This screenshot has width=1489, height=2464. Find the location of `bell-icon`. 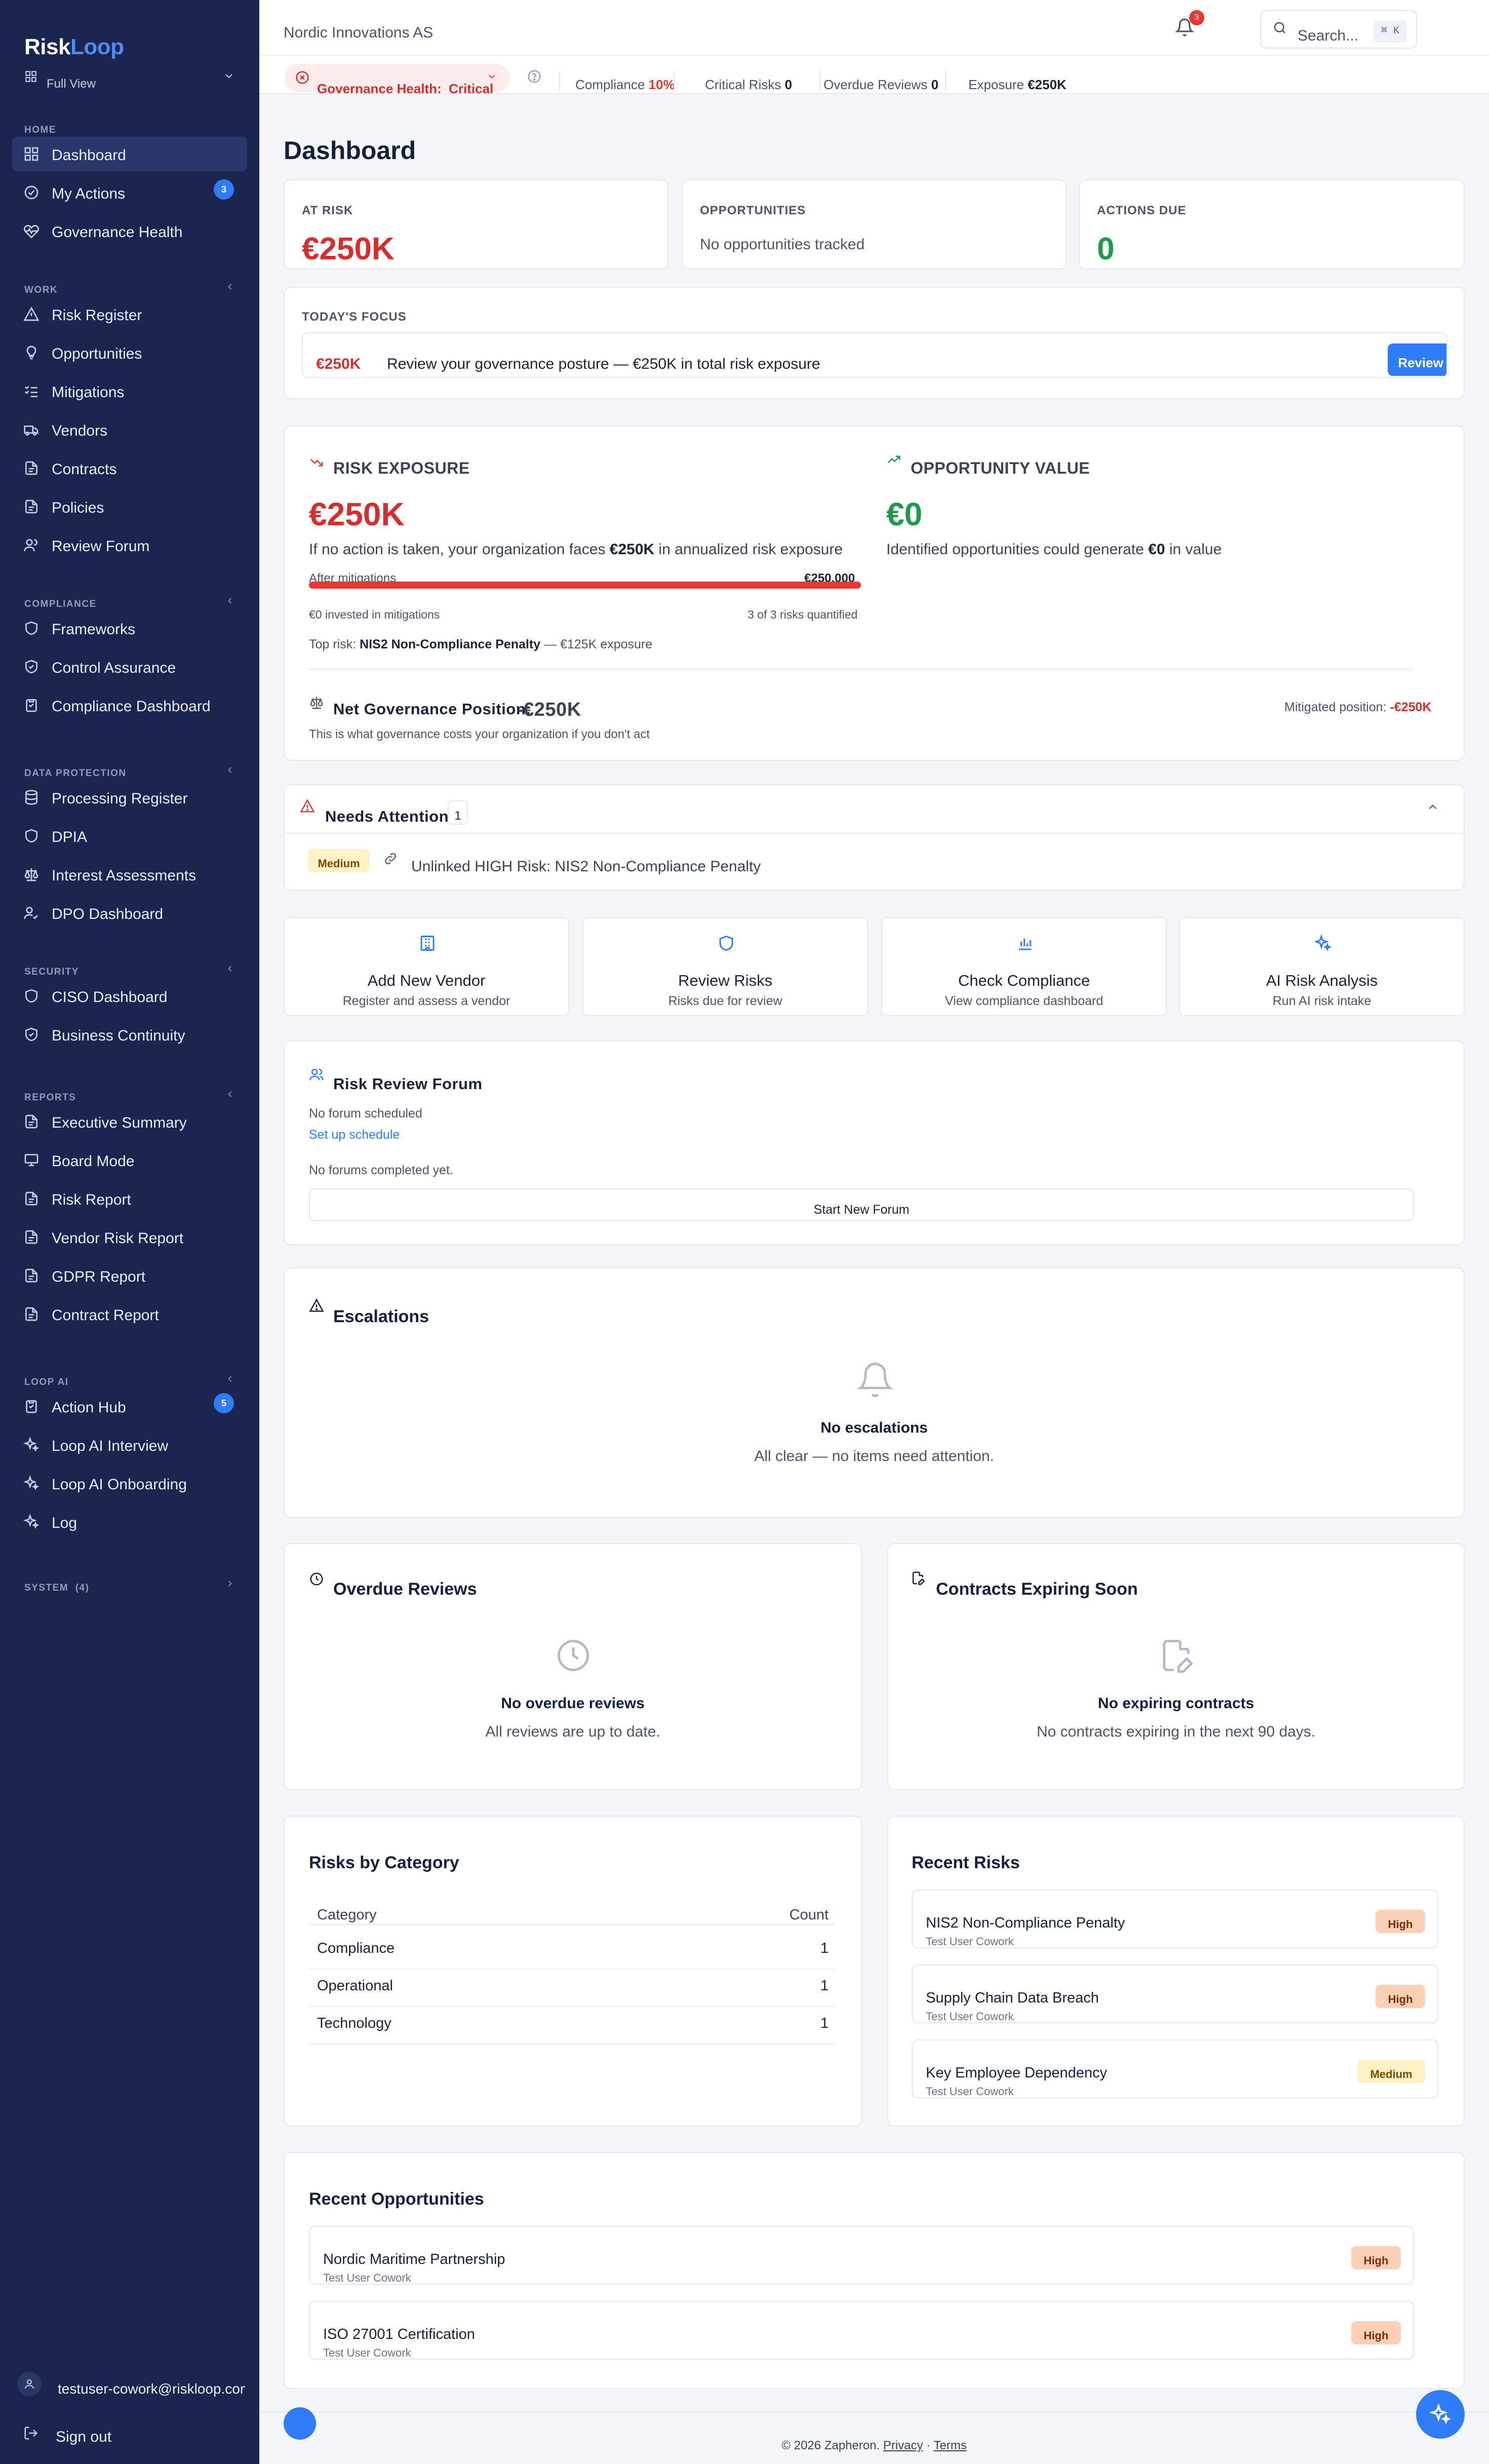

bell-icon is located at coordinates (1184, 27).